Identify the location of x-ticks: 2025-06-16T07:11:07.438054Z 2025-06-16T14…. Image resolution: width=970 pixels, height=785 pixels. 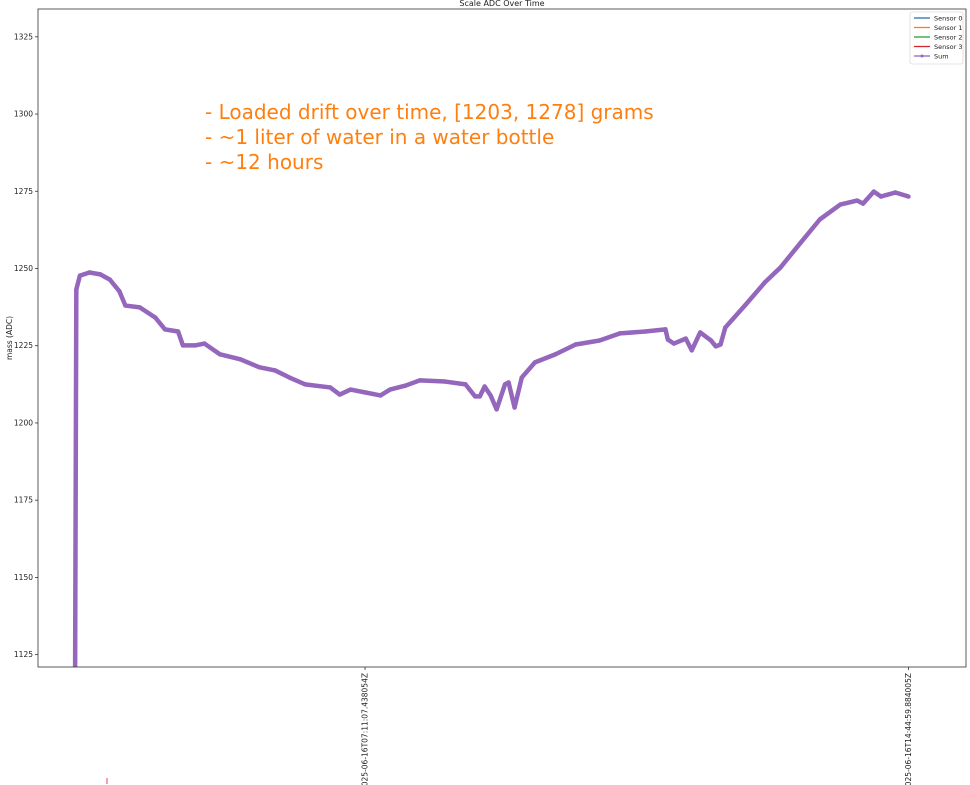
(637, 726).